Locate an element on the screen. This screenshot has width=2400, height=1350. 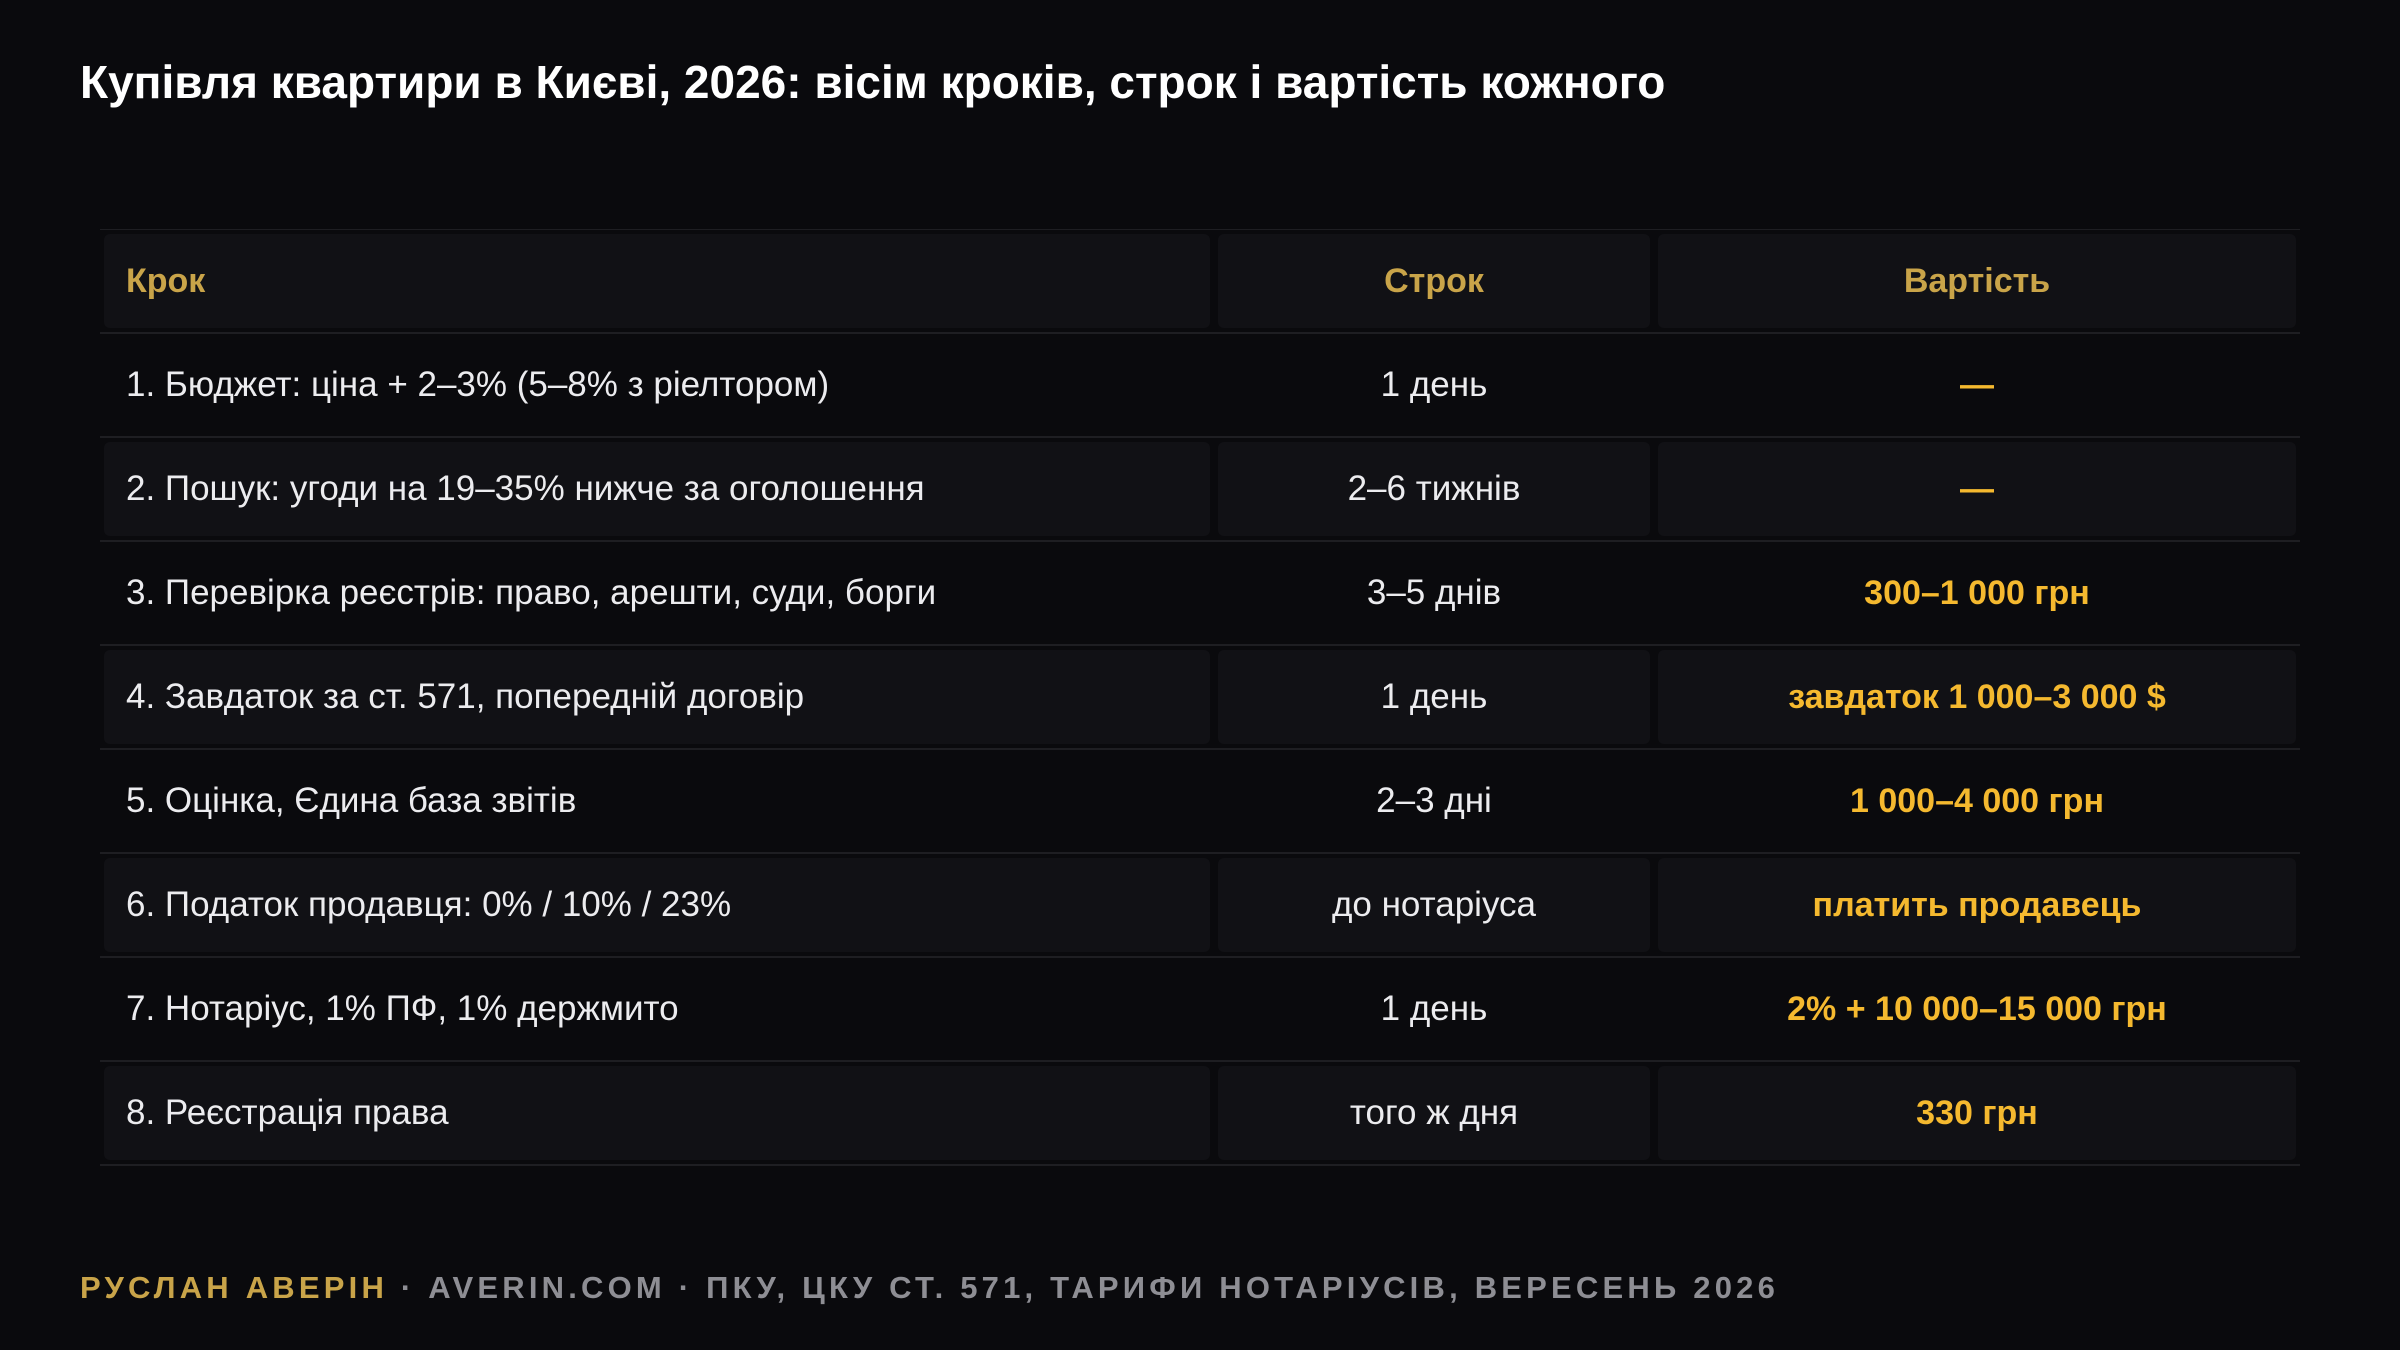
header-cell-cost: Вартість is located at coordinates (1977, 281).